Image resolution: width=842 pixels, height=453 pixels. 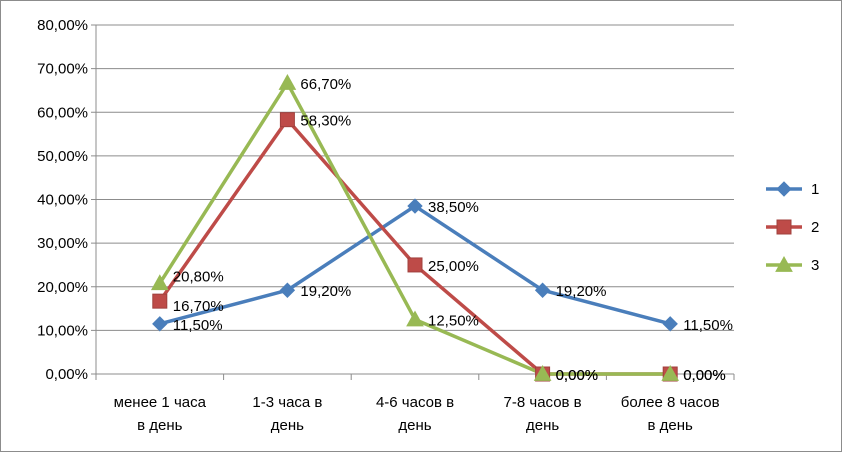 What do you see at coordinates (160, 414) in the screenshot?
I see `x-category-label: менее 1 часа в день` at bounding box center [160, 414].